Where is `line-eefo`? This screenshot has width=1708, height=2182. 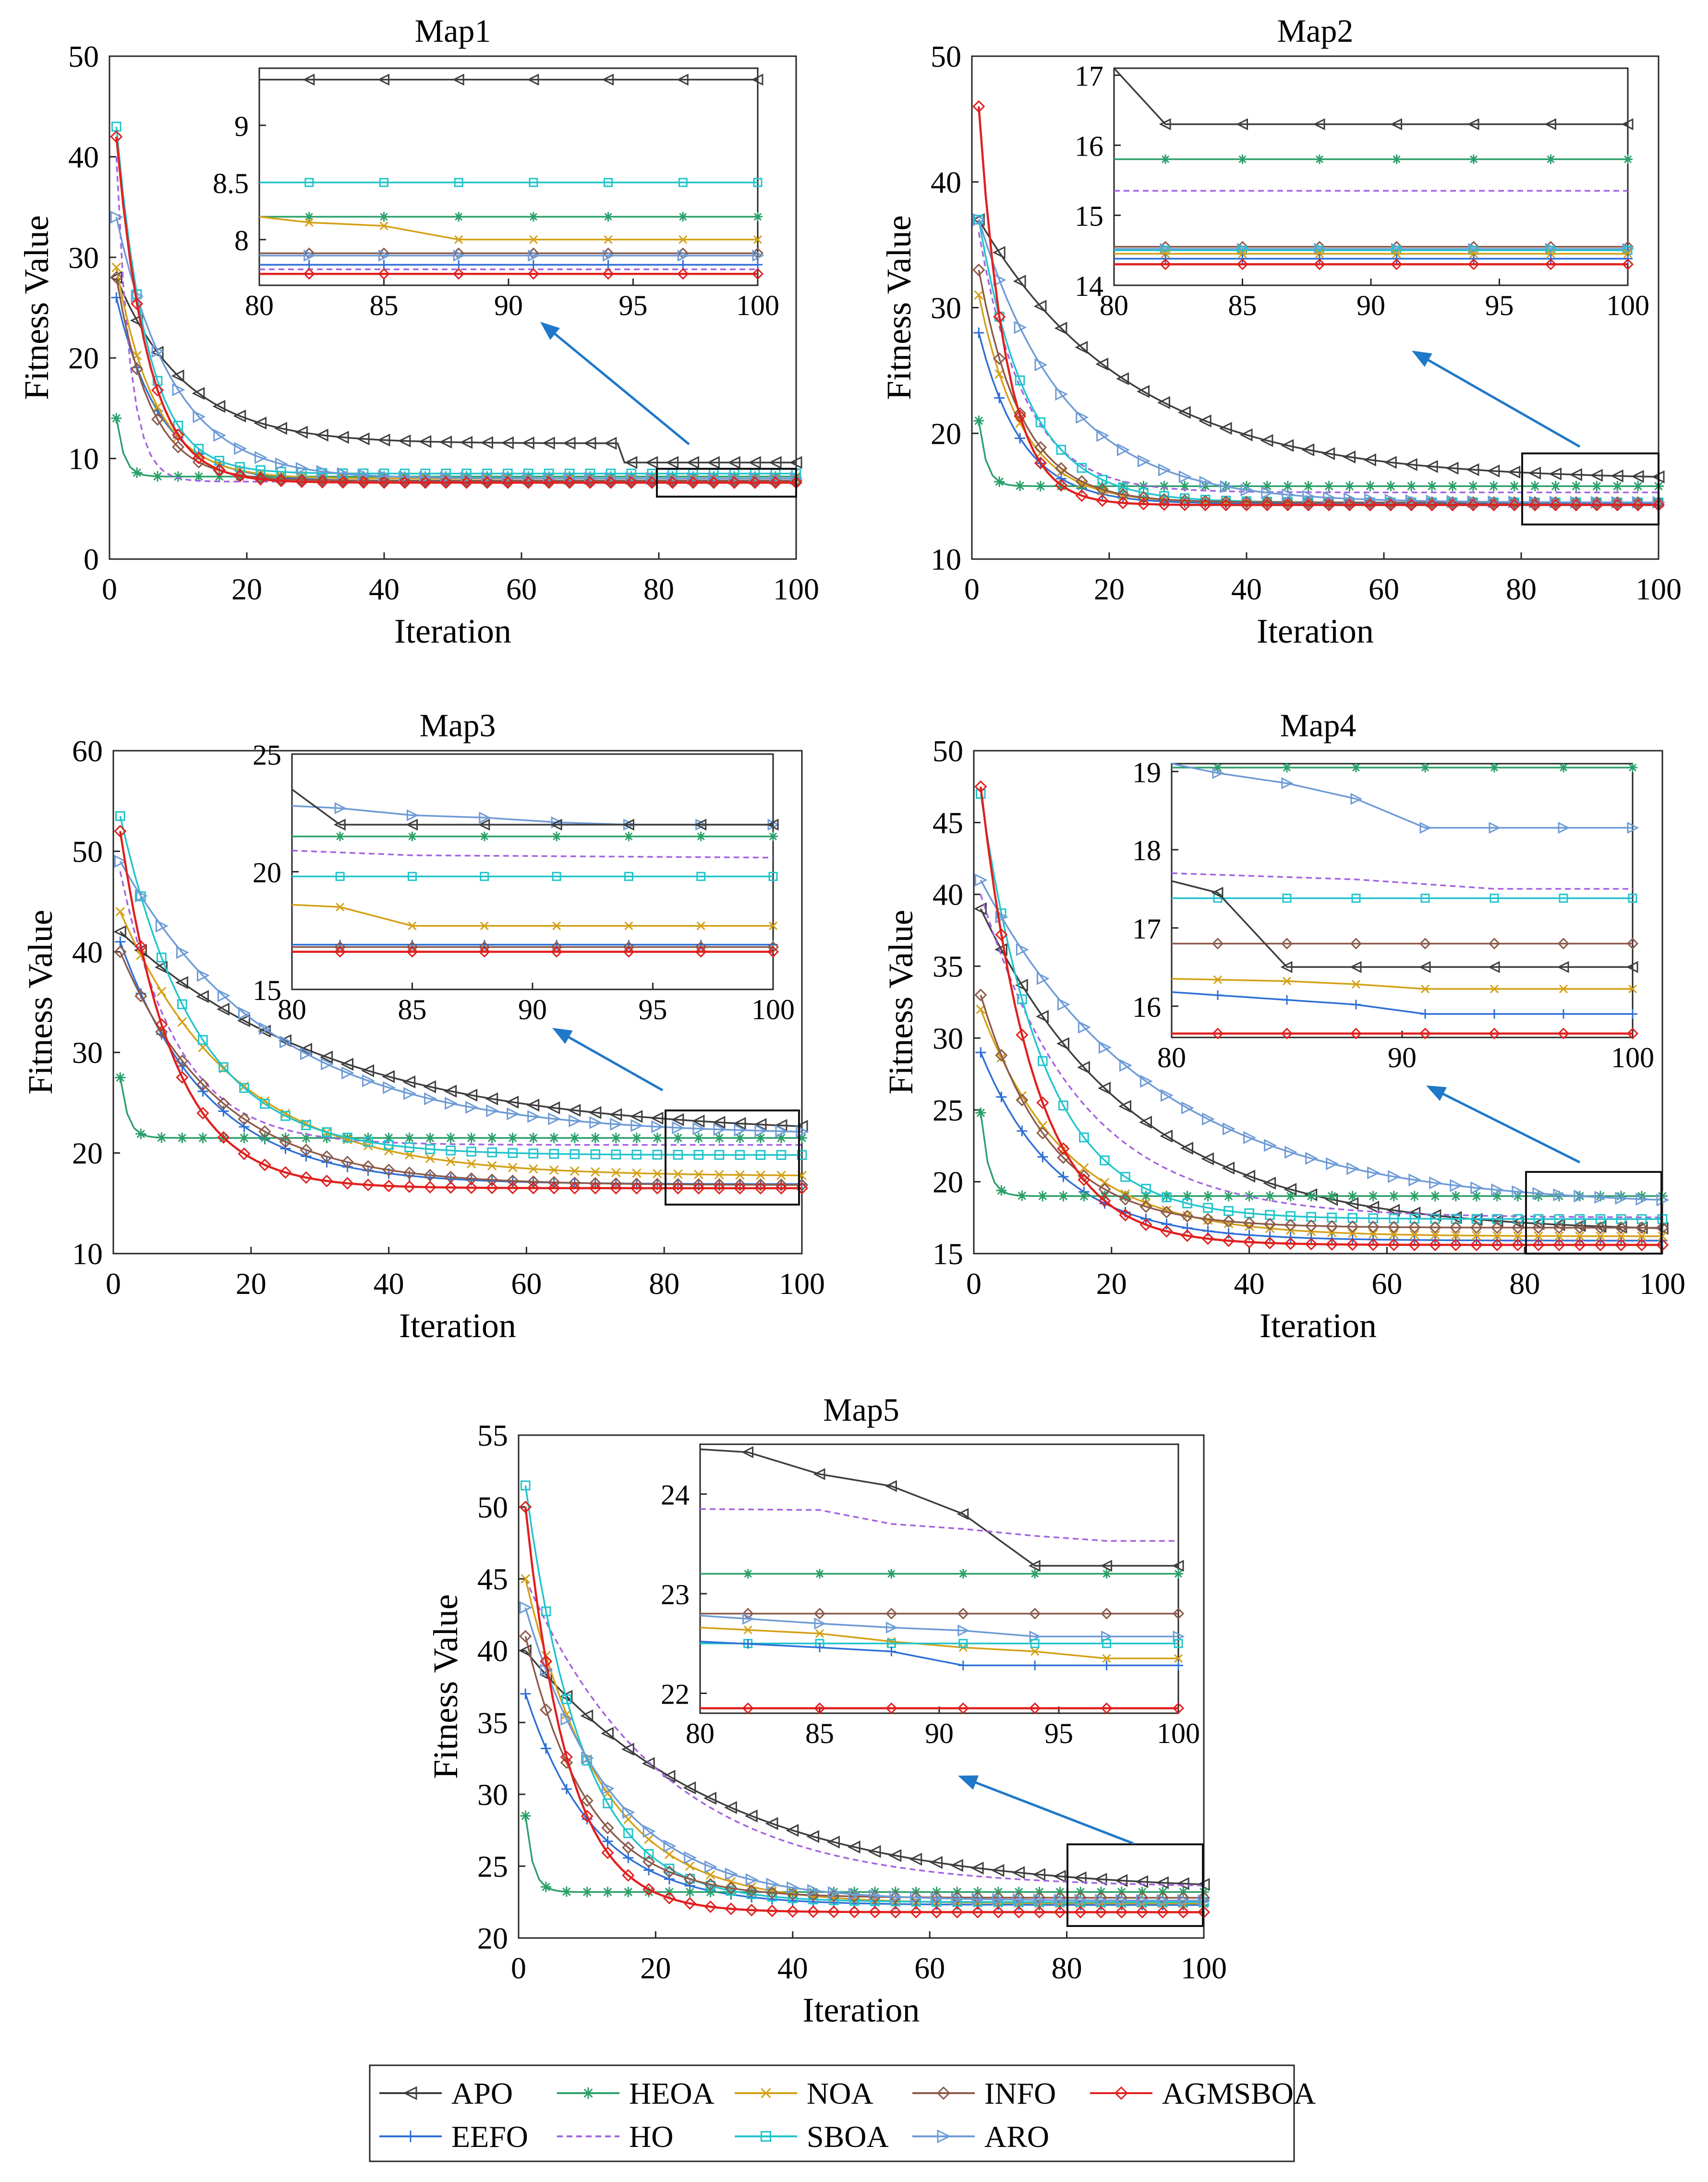
line-eefo is located at coordinates (864, 1800).